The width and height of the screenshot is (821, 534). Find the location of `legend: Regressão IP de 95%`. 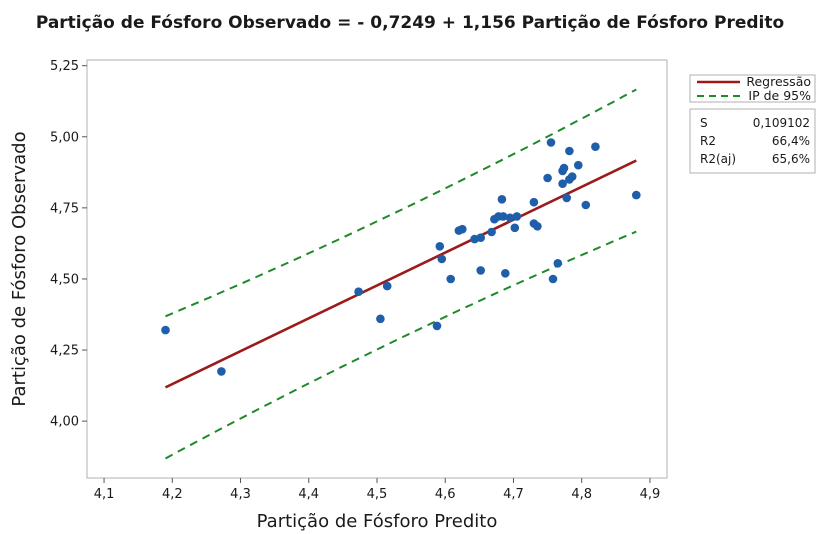

legend: Regressão IP de 95% is located at coordinates (752, 88).